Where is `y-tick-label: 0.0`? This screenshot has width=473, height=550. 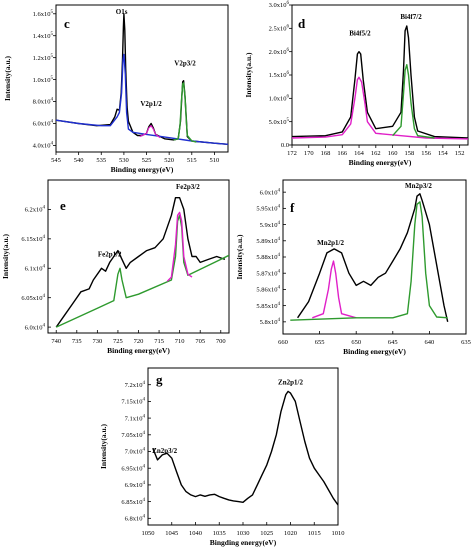 y-tick-label: 0.0 is located at coordinates (285, 145).